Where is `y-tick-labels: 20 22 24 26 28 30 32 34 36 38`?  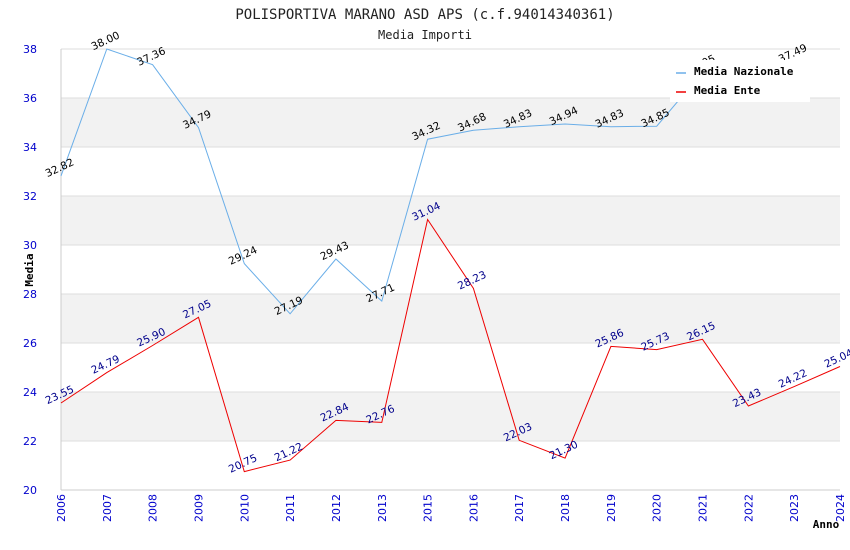 y-tick-labels: 20 22 24 26 28 30 32 34 36 38 is located at coordinates (30, 270).